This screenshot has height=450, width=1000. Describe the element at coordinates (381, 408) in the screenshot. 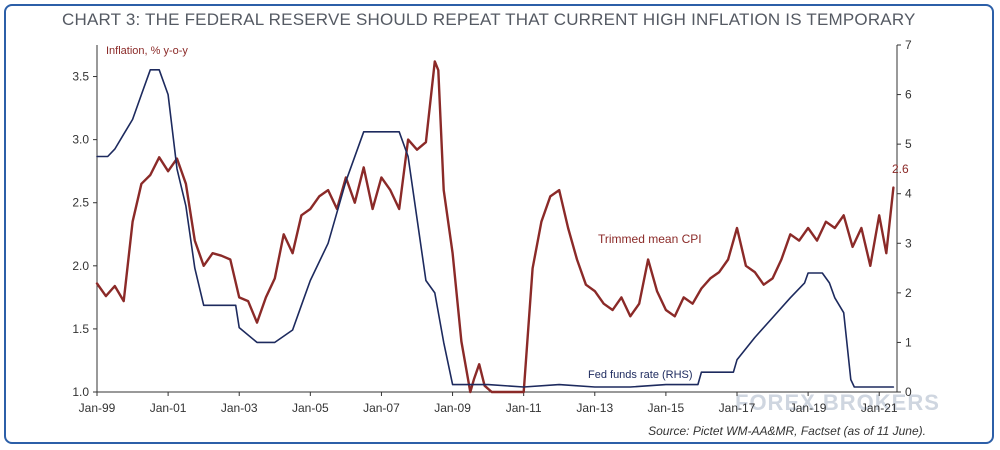

I see `x-tick-label: Jan-07` at that location.